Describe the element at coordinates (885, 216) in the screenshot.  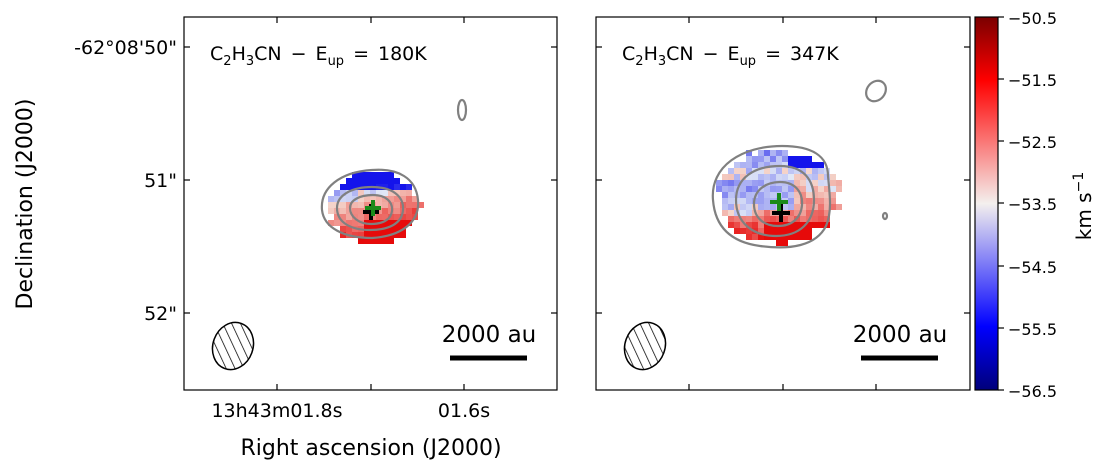
I see `contour-small-right-mid` at that location.